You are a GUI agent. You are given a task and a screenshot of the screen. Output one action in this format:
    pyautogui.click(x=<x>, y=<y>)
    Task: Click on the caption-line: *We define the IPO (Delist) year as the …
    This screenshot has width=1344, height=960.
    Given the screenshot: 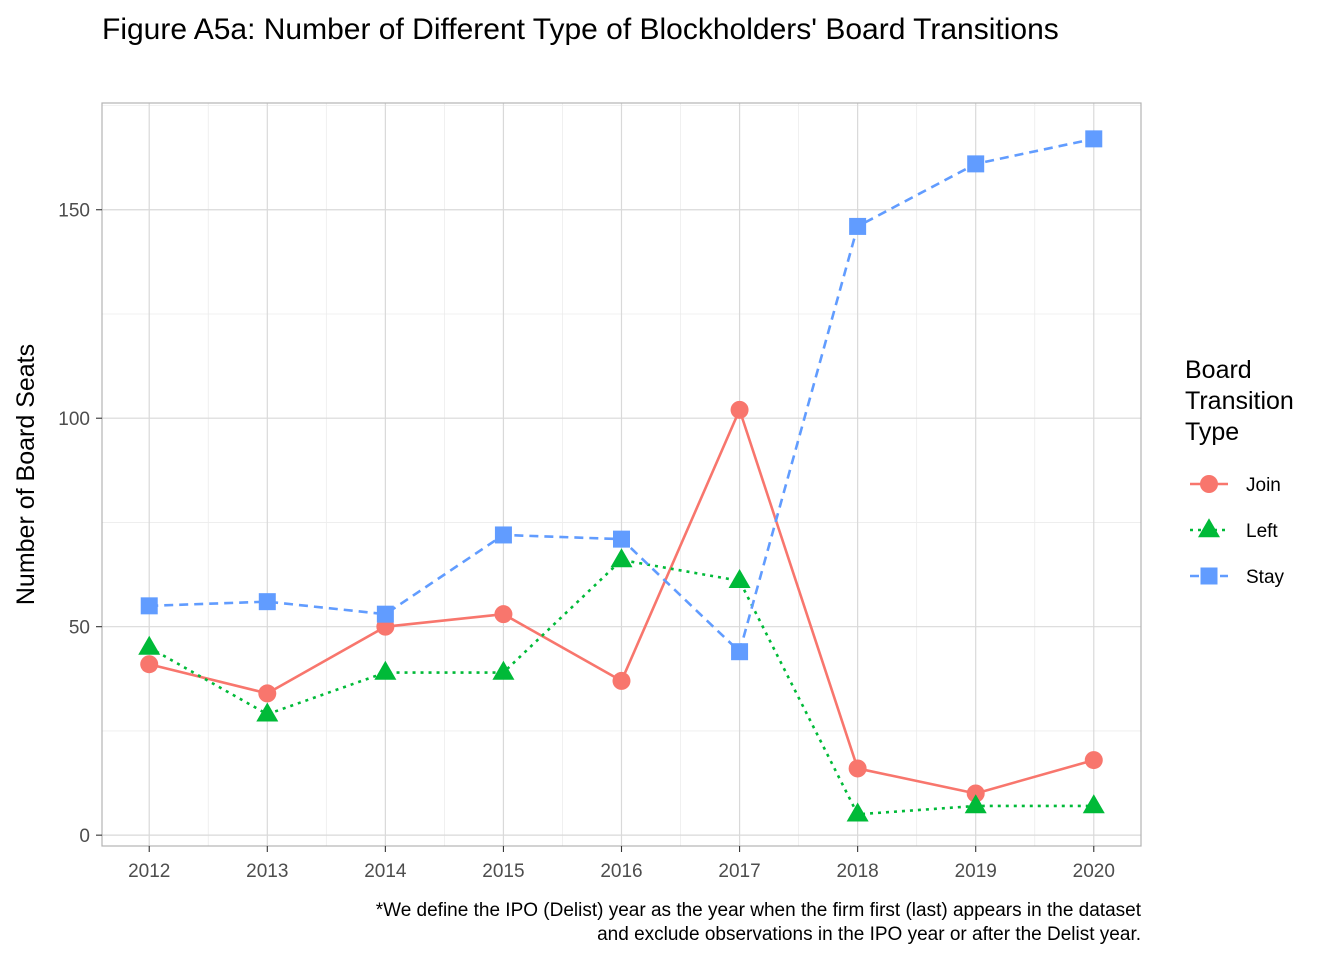 What is the action you would take?
    pyautogui.click(x=759, y=910)
    